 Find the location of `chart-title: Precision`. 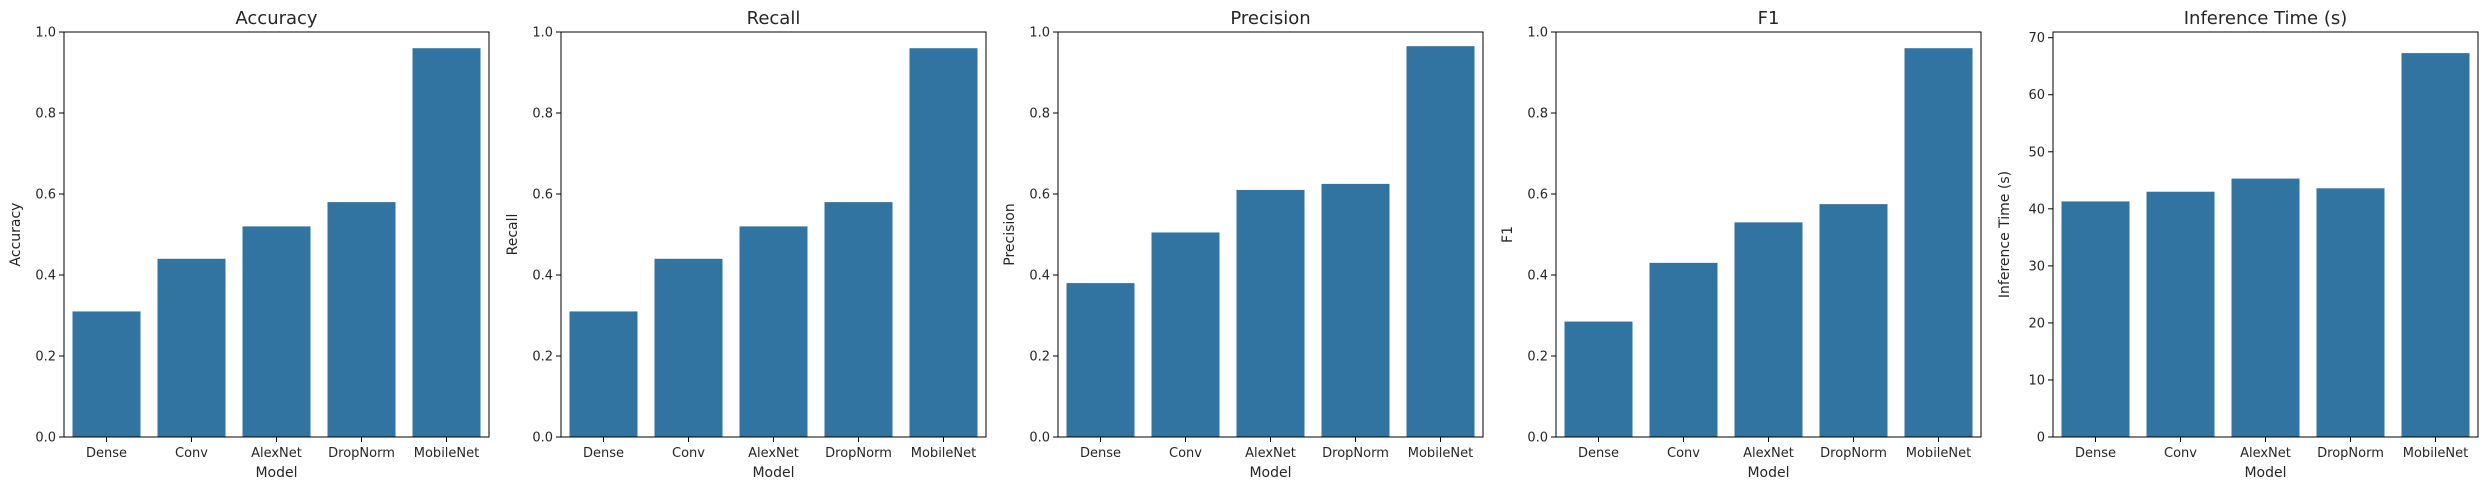

chart-title: Precision is located at coordinates (1270, 18).